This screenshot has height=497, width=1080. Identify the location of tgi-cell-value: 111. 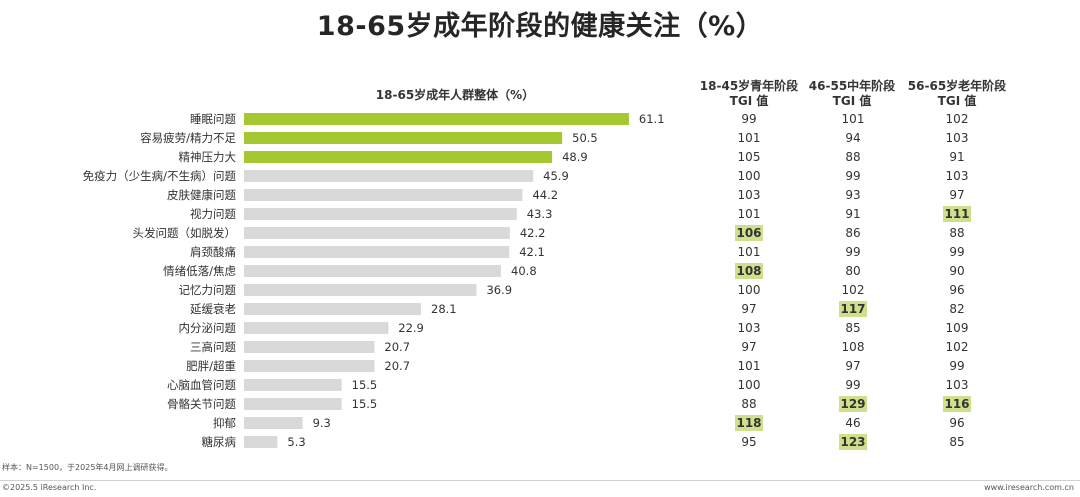
(956, 214).